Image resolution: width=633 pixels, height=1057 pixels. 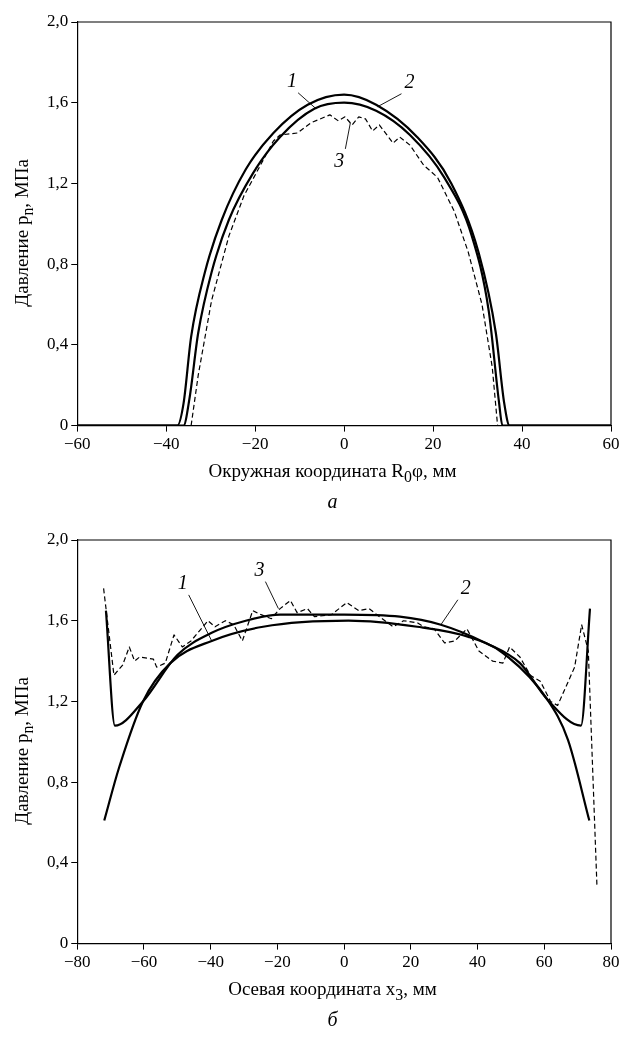 What do you see at coordinates (332, 991) in the screenshot?
I see `x-axis-title: Осевая координата x$_{3}$, мм` at bounding box center [332, 991].